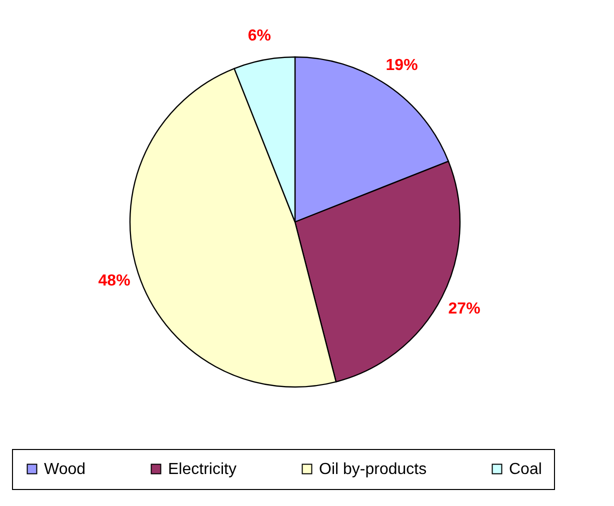 This screenshot has height=506, width=614. I want to click on data-label: 19%, so click(402, 65).